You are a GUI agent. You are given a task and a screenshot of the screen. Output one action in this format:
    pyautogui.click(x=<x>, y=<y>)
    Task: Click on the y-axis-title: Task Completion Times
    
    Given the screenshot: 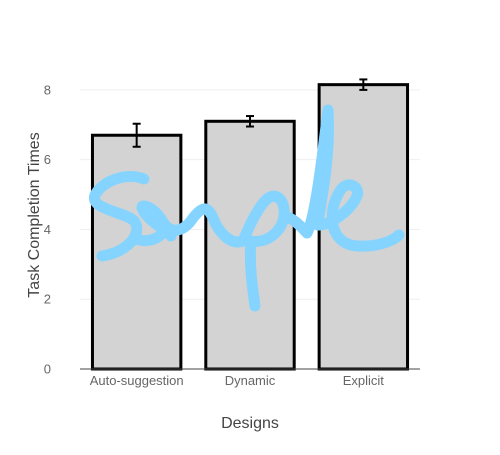 What is the action you would take?
    pyautogui.click(x=34, y=214)
    